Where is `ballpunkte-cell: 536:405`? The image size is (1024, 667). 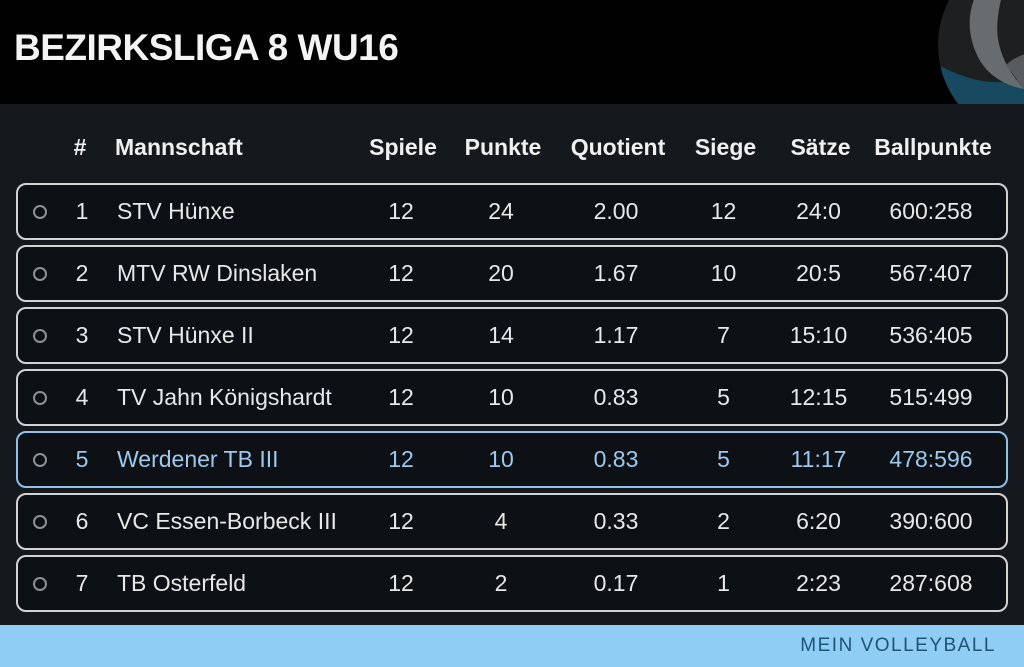 ballpunkte-cell: 536:405 is located at coordinates (931, 335).